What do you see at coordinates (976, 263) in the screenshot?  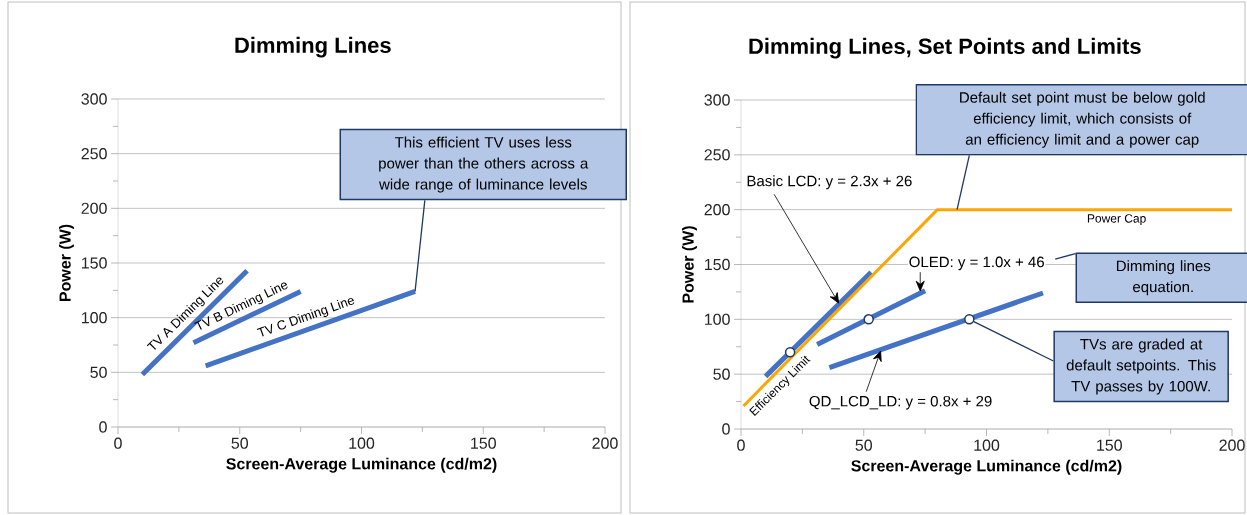 I see `annotation: OLED: y = 1.0x + 46` at bounding box center [976, 263].